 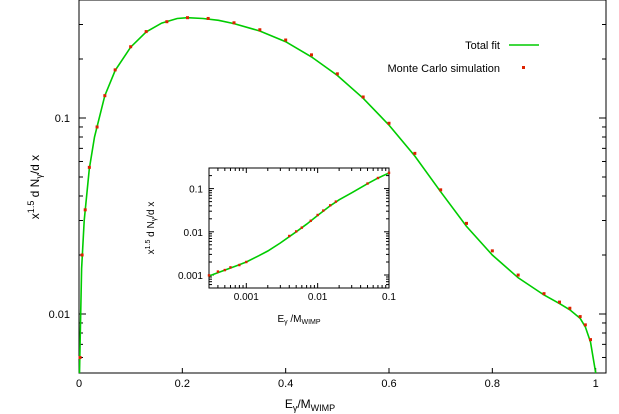 What do you see at coordinates (151, 228) in the screenshot?
I see `inset-y-axis-label: x1.5 d Nγ/d x` at bounding box center [151, 228].